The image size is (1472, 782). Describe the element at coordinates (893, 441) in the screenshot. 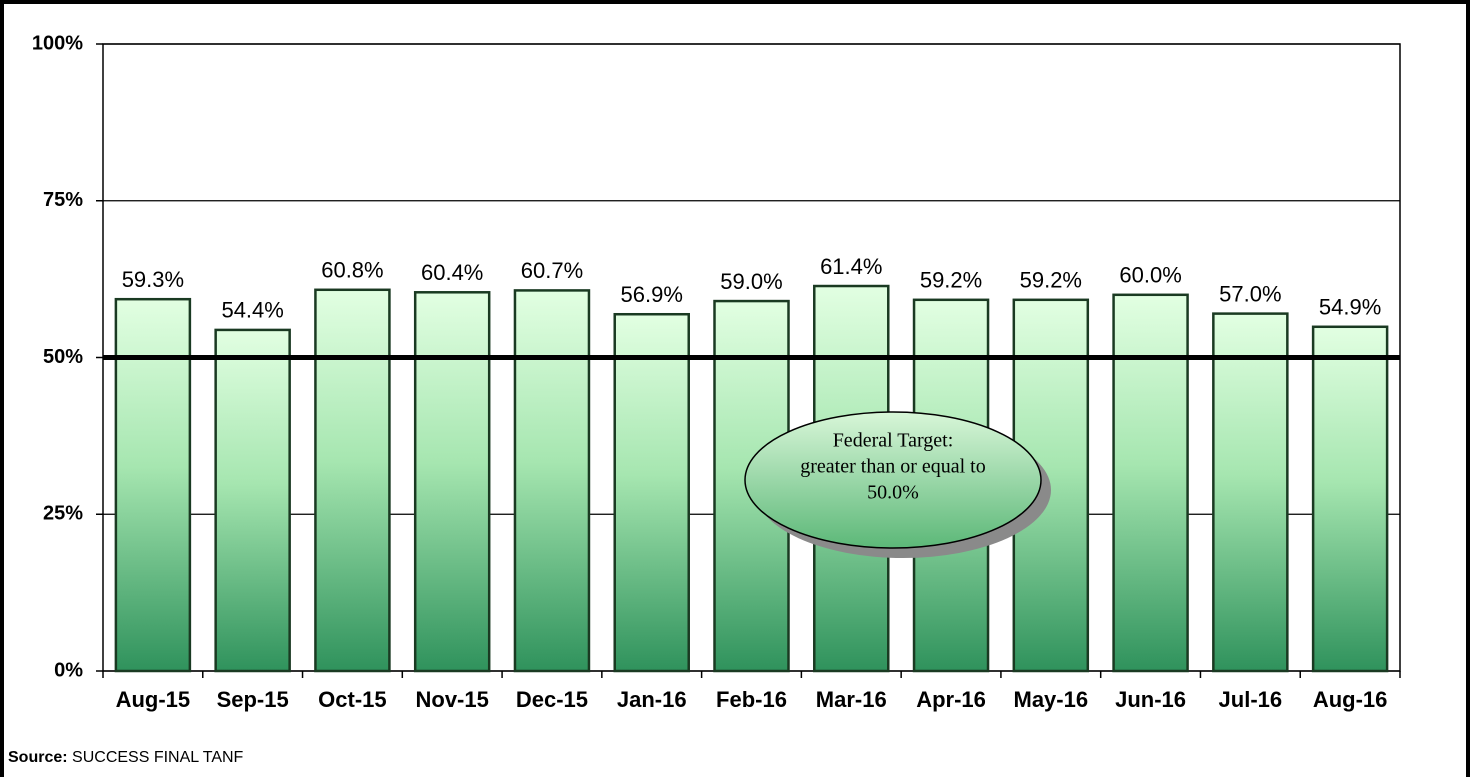

I see `annotation-text: Federal Target:` at that location.